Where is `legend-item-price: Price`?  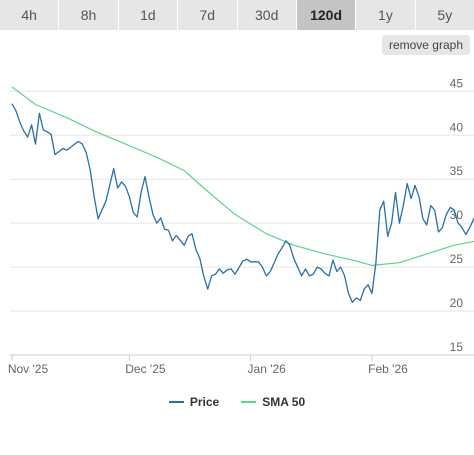 legend-item-price: Price is located at coordinates (194, 402).